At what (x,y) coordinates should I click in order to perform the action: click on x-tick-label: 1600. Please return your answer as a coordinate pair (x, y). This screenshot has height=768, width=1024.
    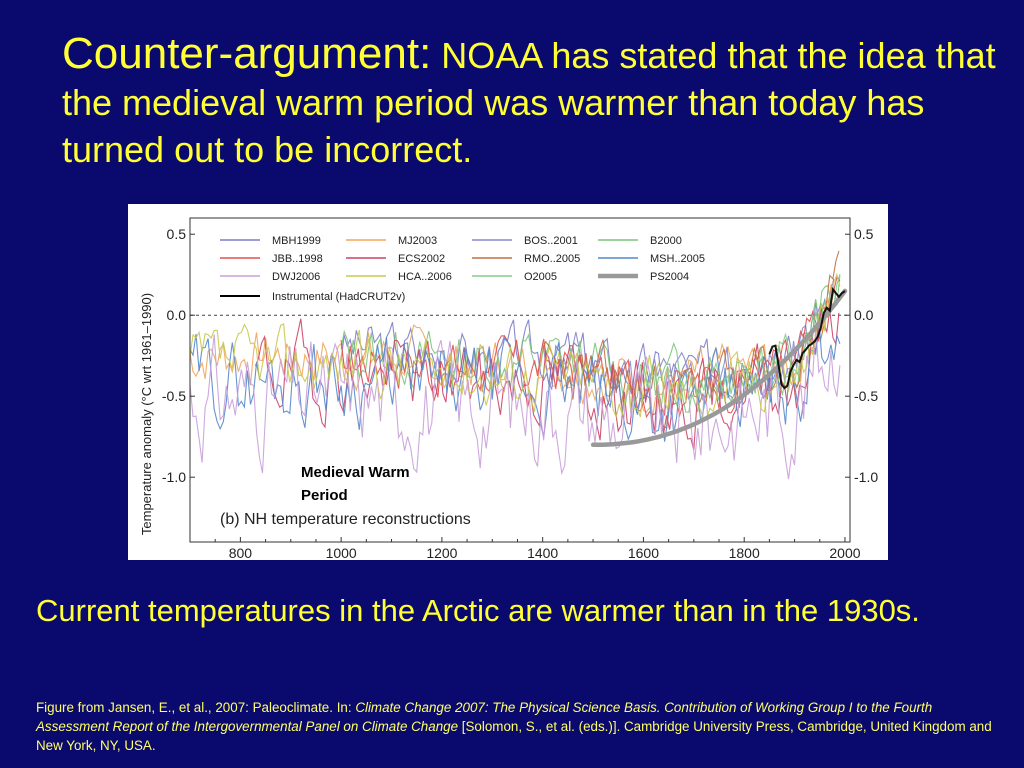
    Looking at the image, I should click on (643, 552).